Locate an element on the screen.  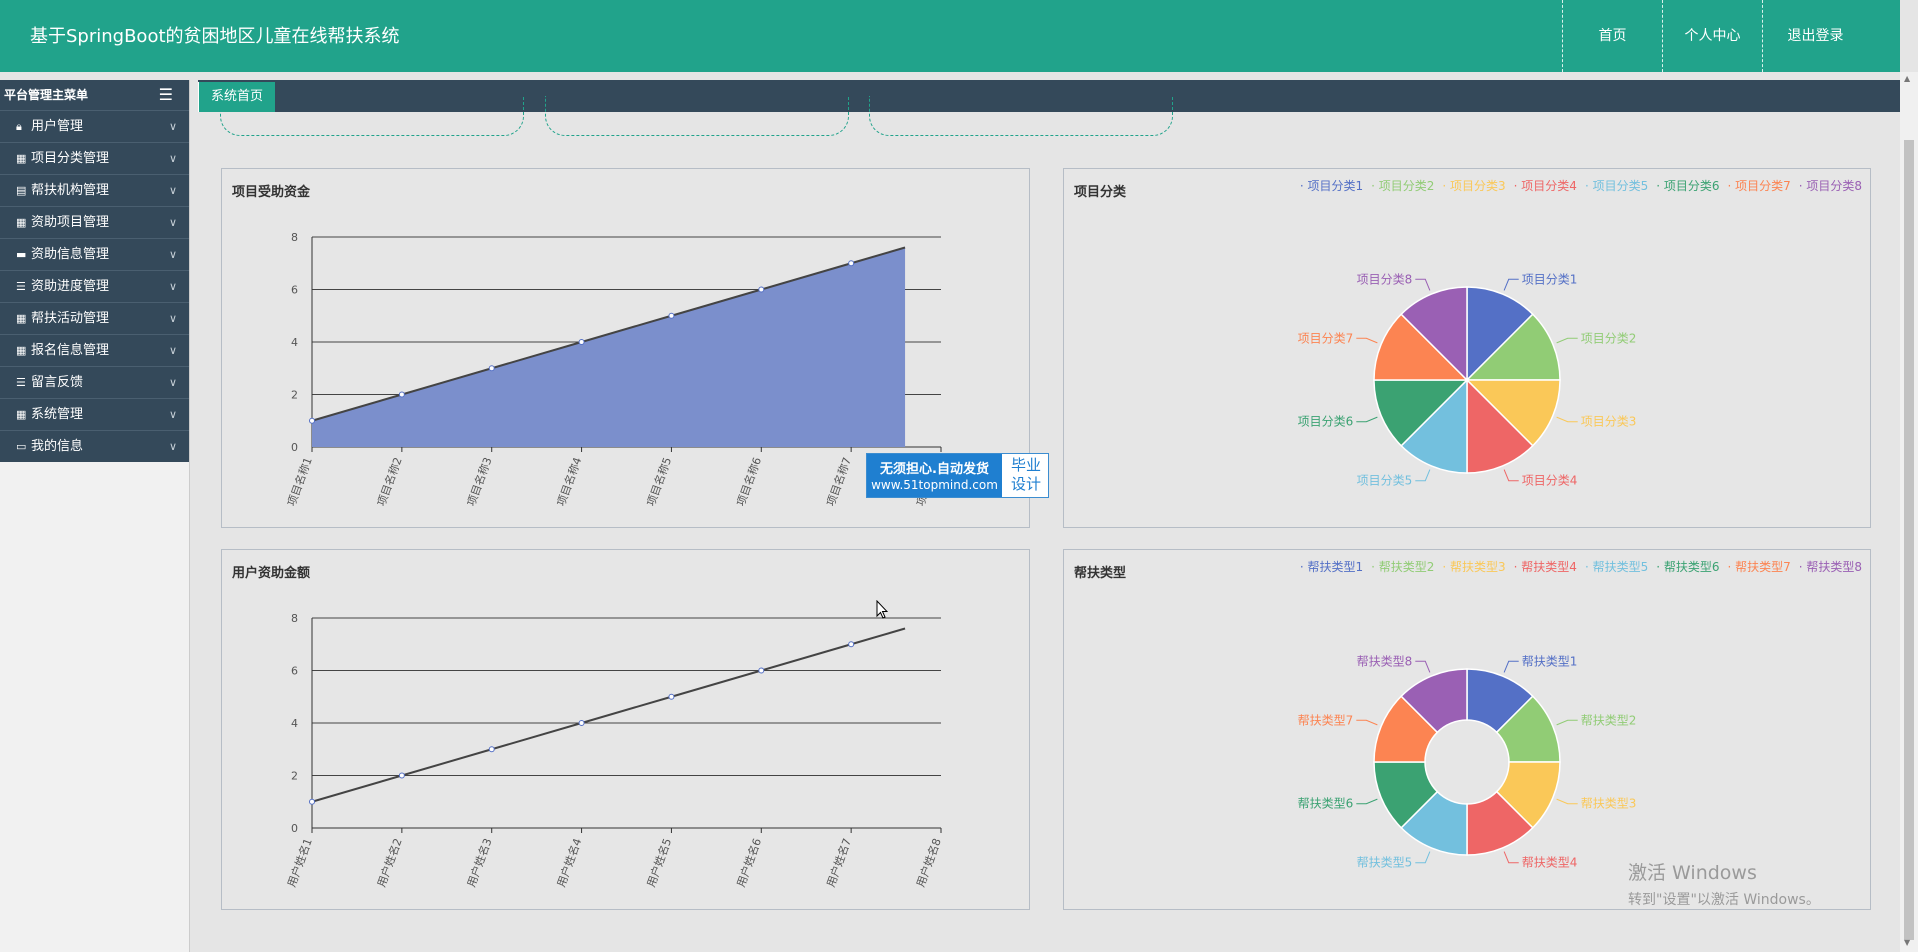
sidebar-item-project-category: ▦ 项目分类管理 ∨ is located at coordinates (94, 158).